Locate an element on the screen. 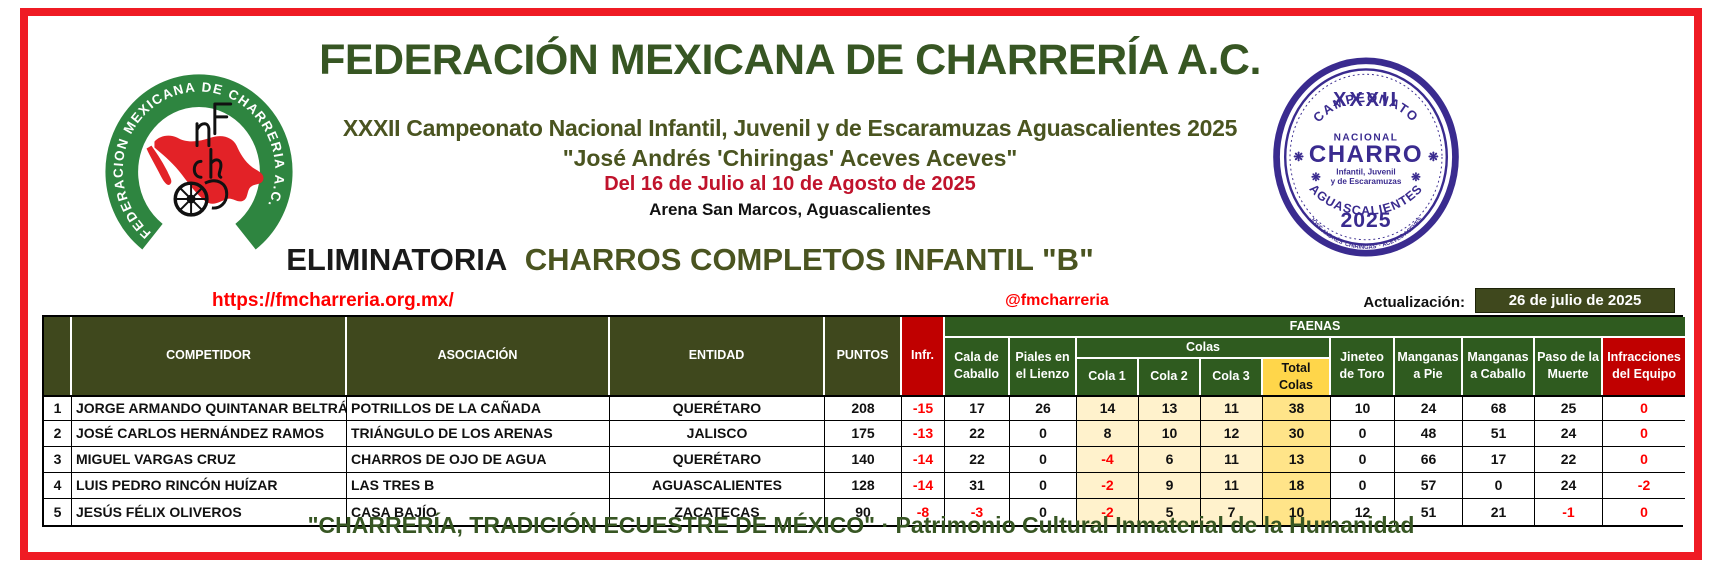 The width and height of the screenshot is (1722, 568). stamp-escaramuzas: y de Escaramuzas is located at coordinates (1366, 181).